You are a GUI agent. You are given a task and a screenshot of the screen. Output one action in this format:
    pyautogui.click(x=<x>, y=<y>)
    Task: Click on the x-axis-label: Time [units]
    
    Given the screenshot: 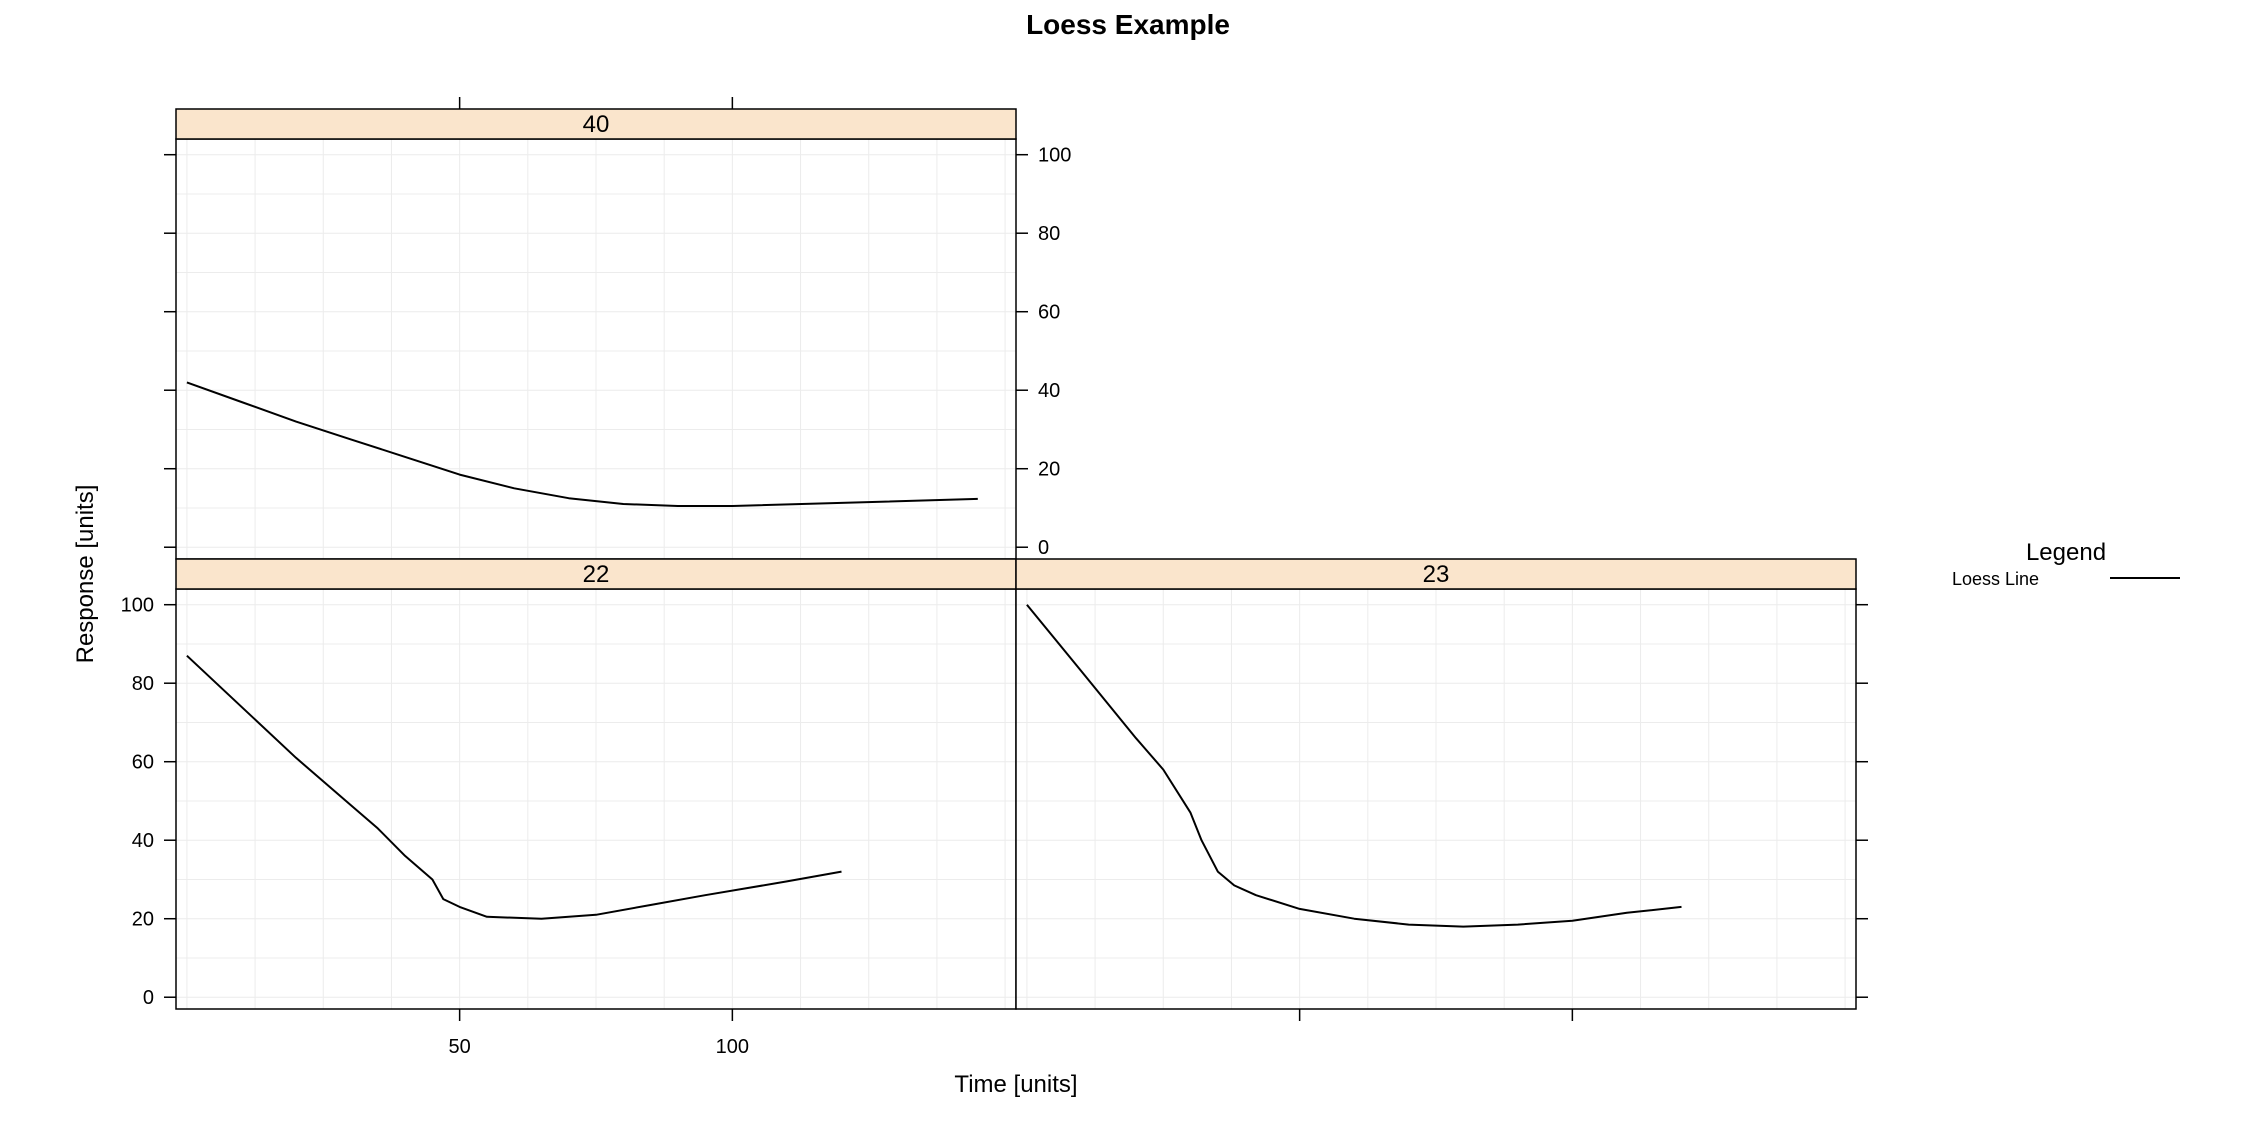 What is the action you would take?
    pyautogui.click(x=1015, y=1084)
    